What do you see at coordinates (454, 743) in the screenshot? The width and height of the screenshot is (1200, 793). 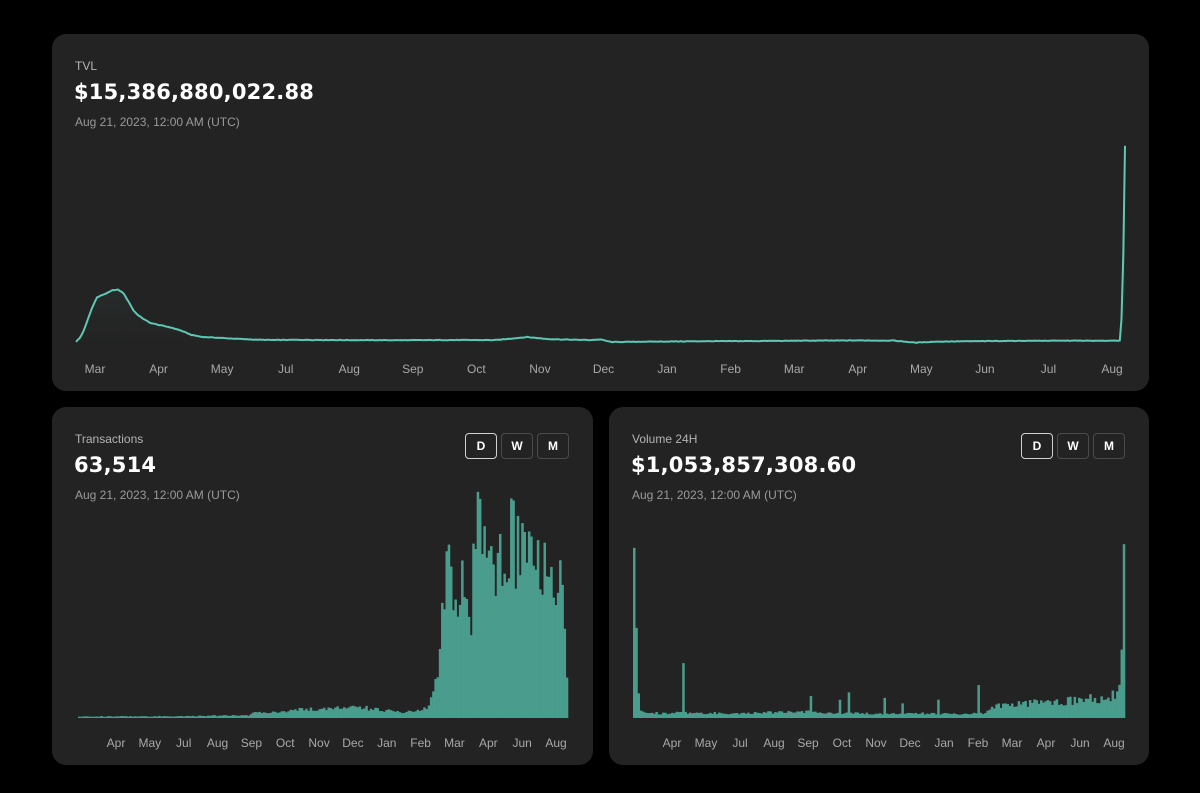 I see `transactions-tick-label: Mar` at bounding box center [454, 743].